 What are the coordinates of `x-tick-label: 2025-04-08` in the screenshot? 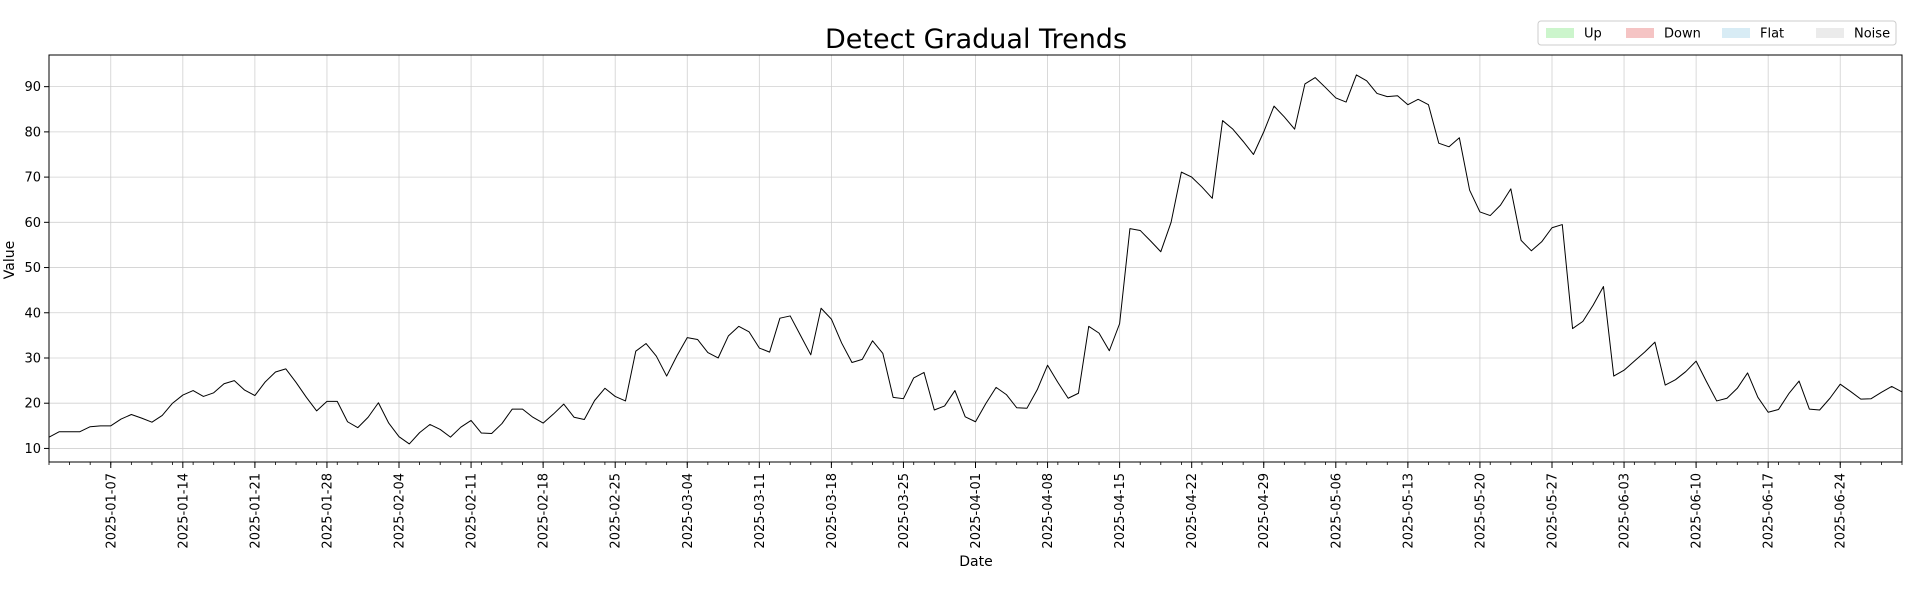 It's located at (1048, 511).